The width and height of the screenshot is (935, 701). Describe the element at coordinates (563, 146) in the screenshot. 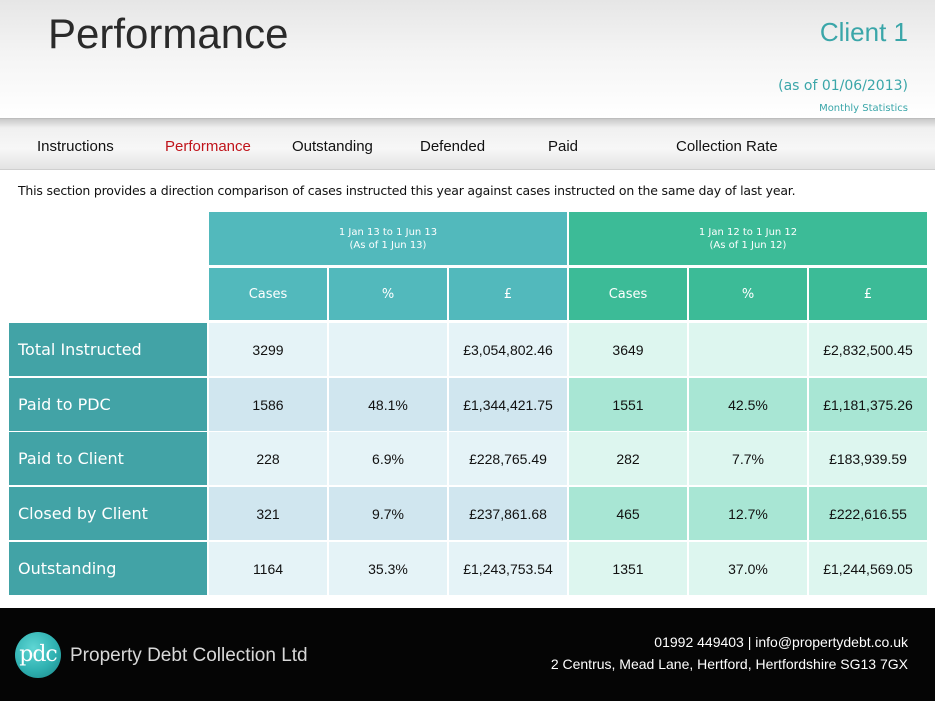

I see `nav-item-paid: Paid` at that location.